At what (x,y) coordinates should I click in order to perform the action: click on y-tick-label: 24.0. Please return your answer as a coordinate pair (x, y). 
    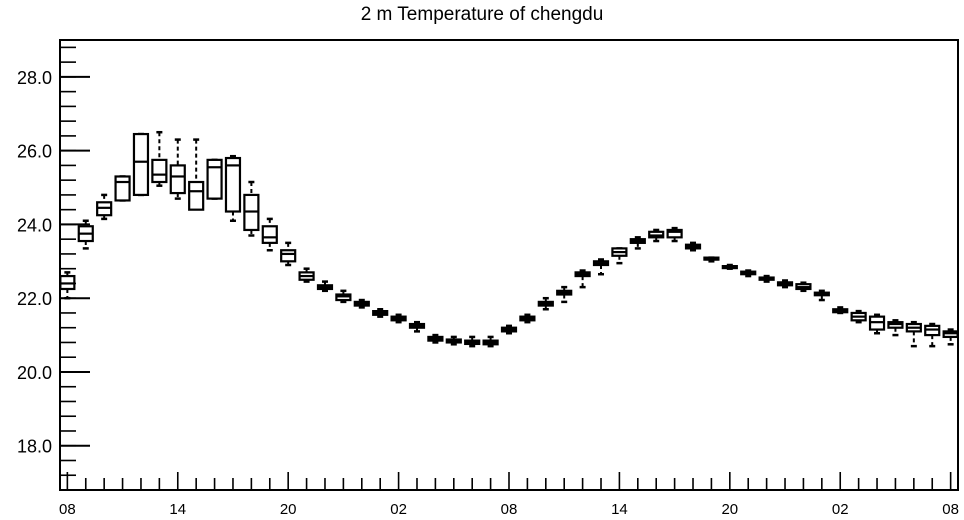
    Looking at the image, I should click on (34, 225).